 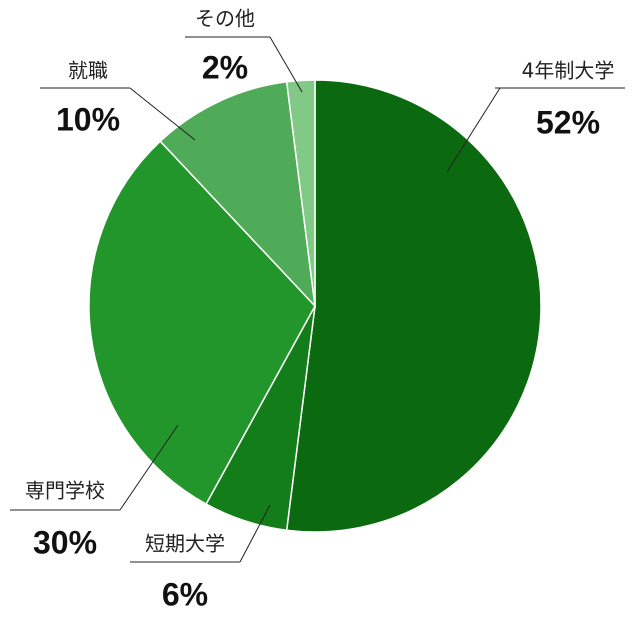 What do you see at coordinates (568, 71) in the screenshot?
I see `category-label: 4年制大学` at bounding box center [568, 71].